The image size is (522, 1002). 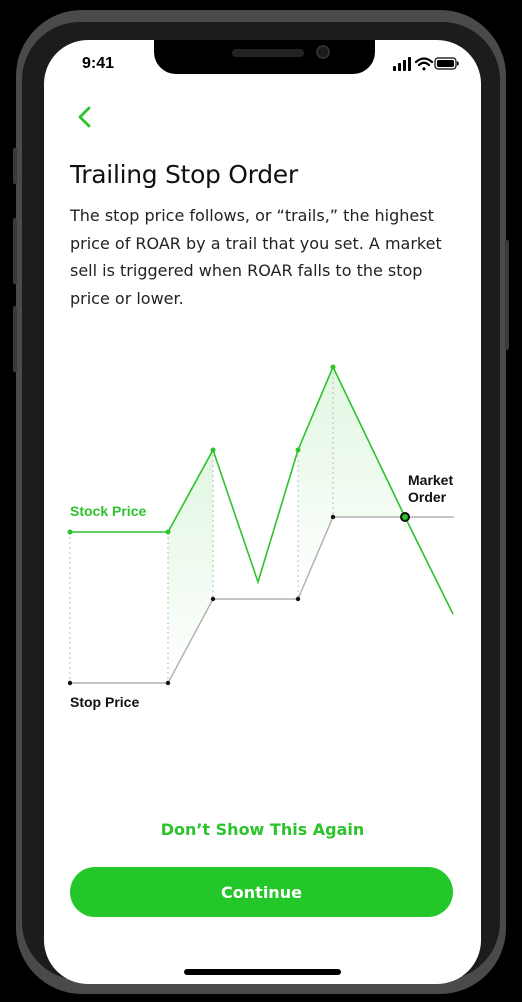 What do you see at coordinates (262, 829) in the screenshot?
I see `dont-show-again-link: Don’t Show This Again` at bounding box center [262, 829].